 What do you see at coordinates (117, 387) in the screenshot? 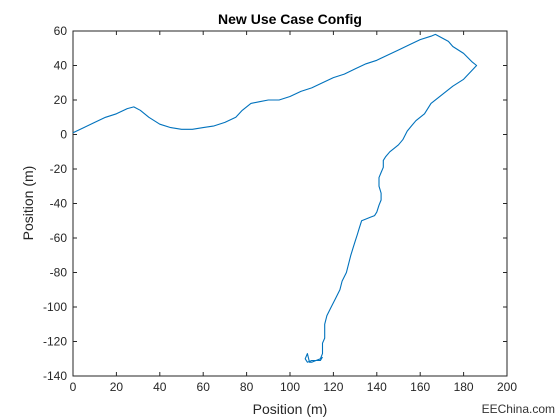
I see `x-tick-label: 20` at bounding box center [117, 387].